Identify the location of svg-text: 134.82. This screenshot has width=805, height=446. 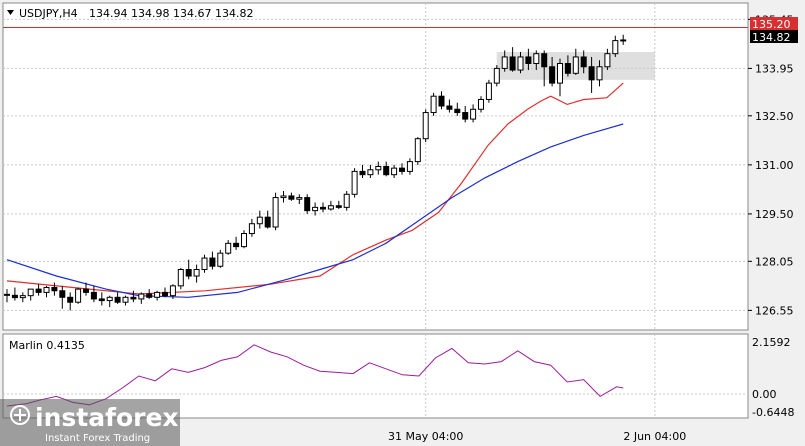
(771, 37).